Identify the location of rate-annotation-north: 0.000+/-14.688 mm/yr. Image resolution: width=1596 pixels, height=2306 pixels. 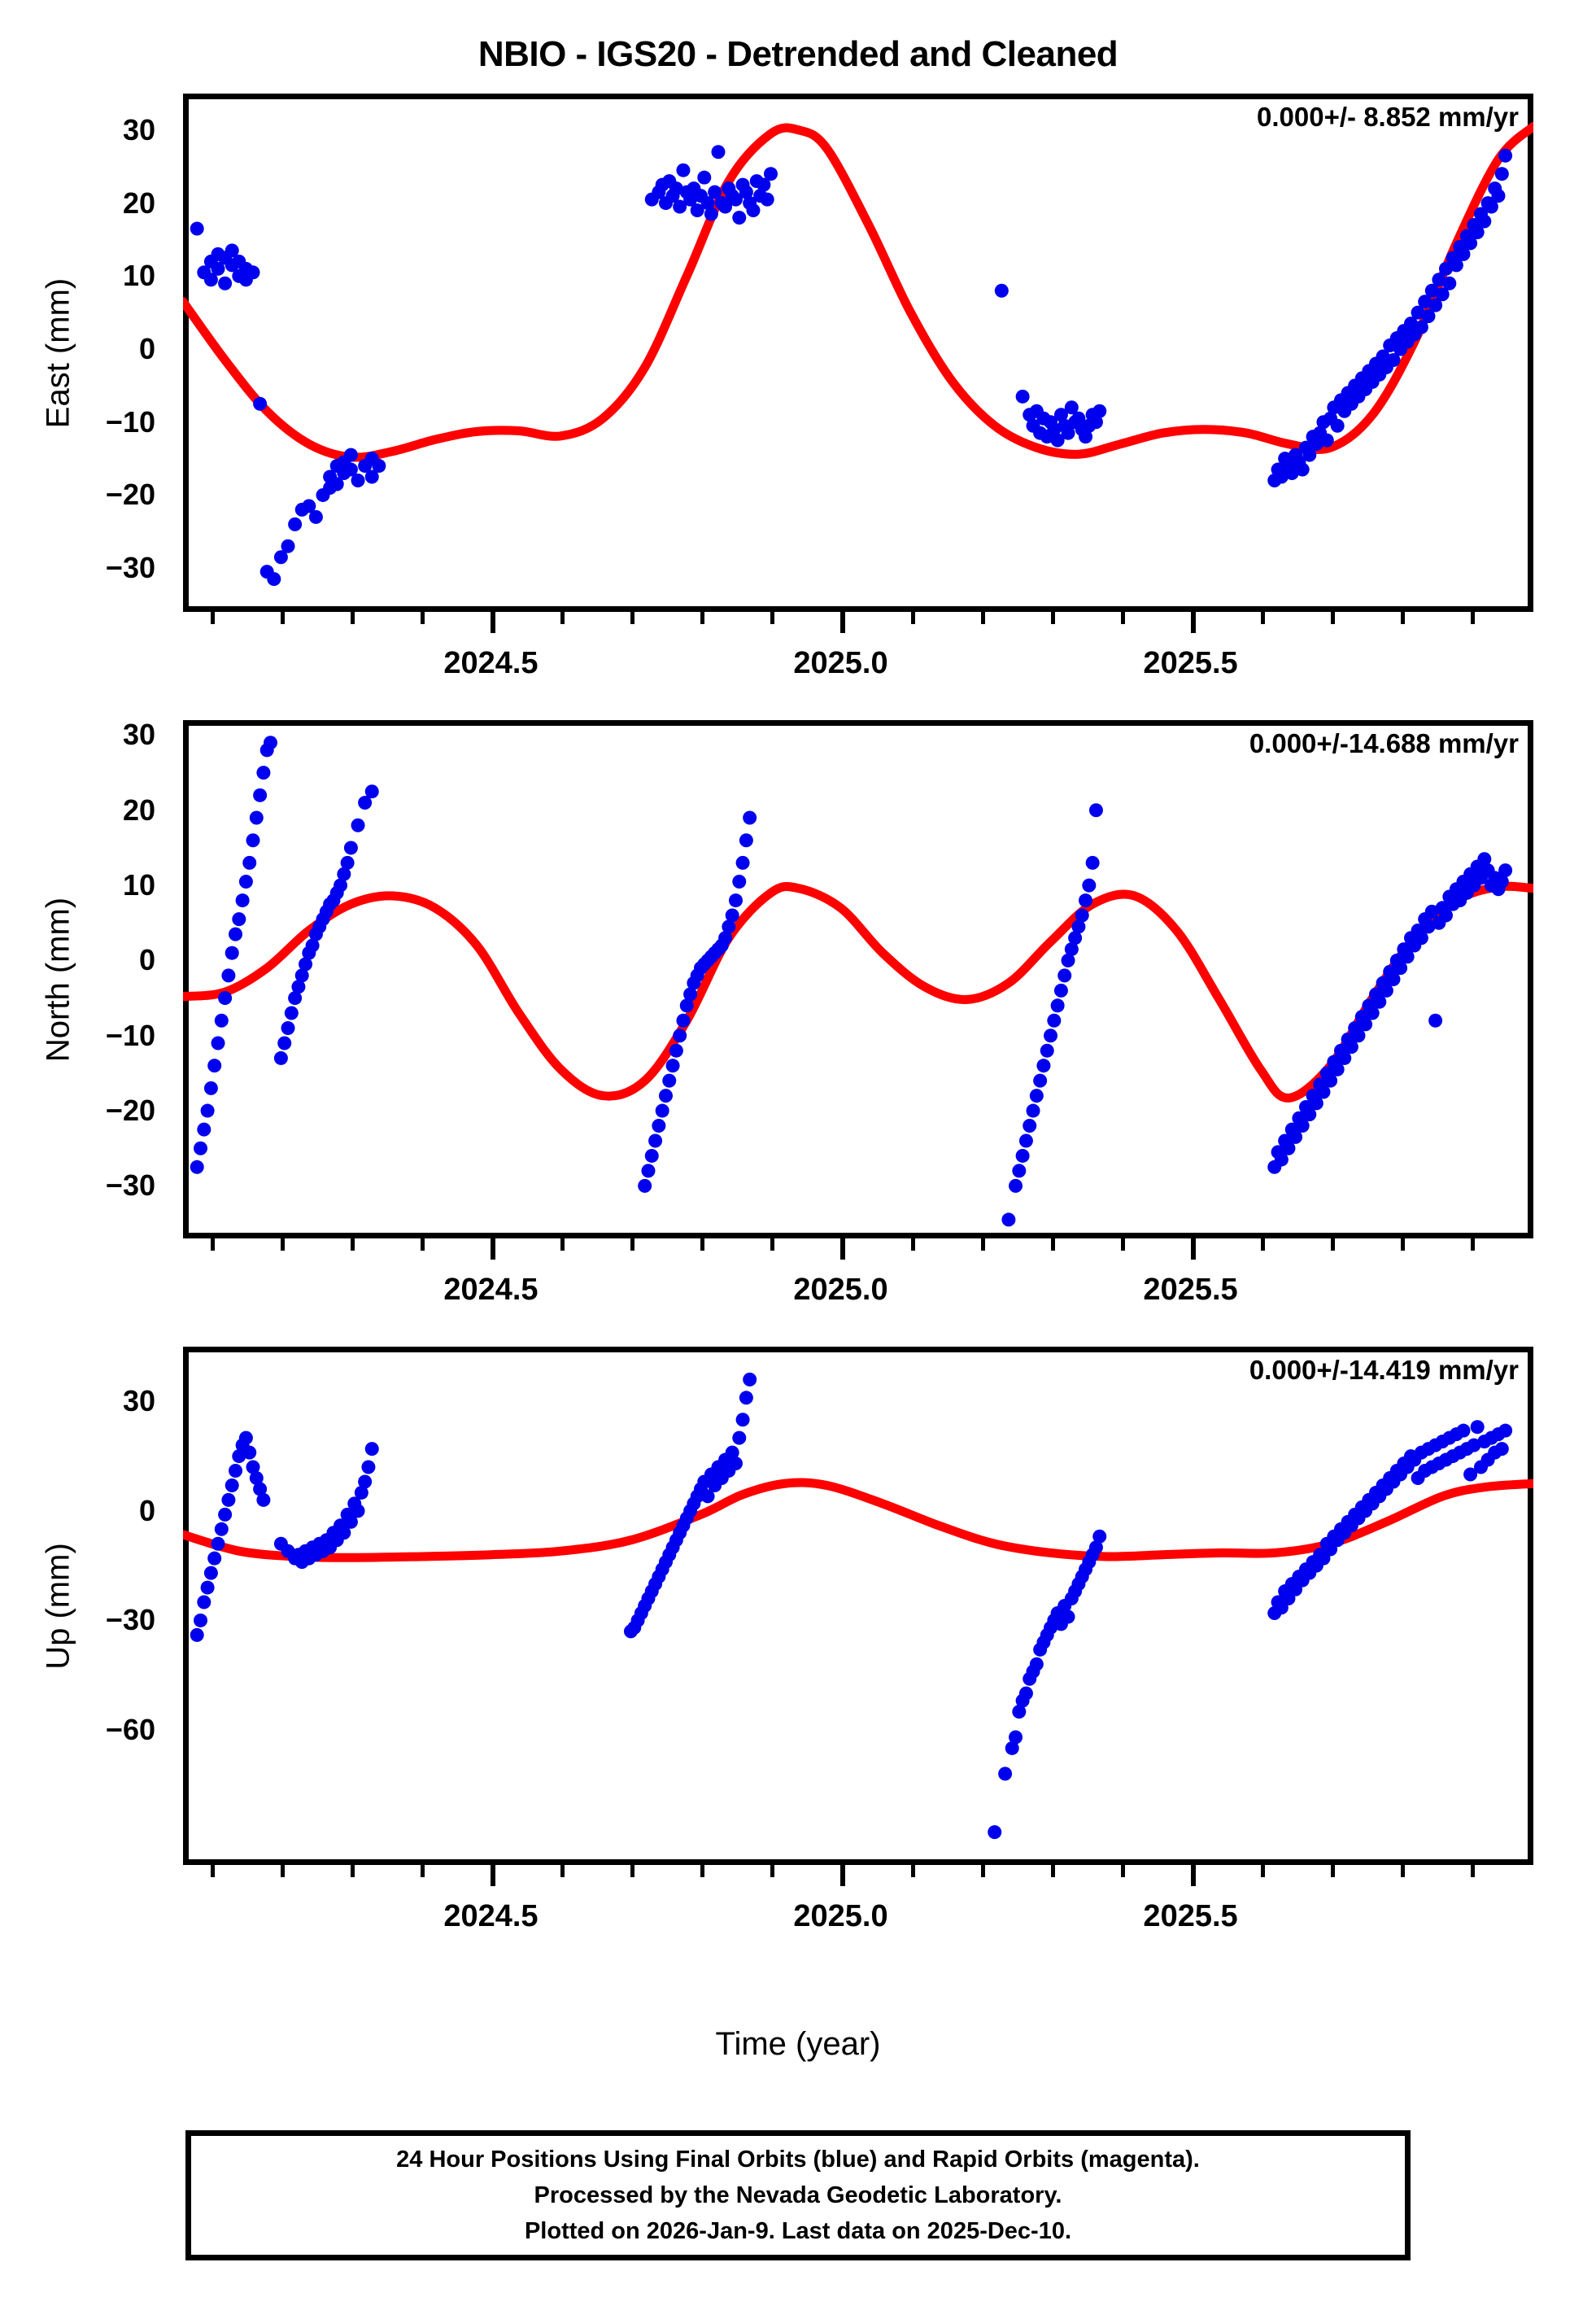
(1384, 743).